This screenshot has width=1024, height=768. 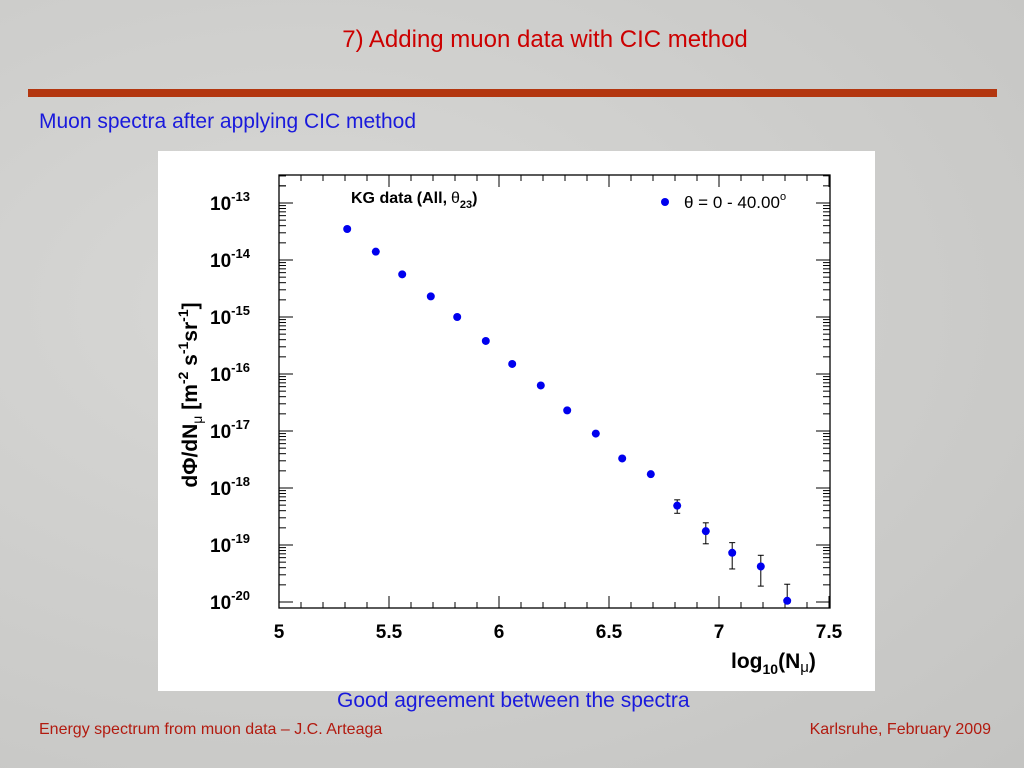 What do you see at coordinates (230, 401) in the screenshot?
I see `y-tick-labels: 10-13 10-14 10-15 10-16 10-17 10-18 10-19 10-20` at bounding box center [230, 401].